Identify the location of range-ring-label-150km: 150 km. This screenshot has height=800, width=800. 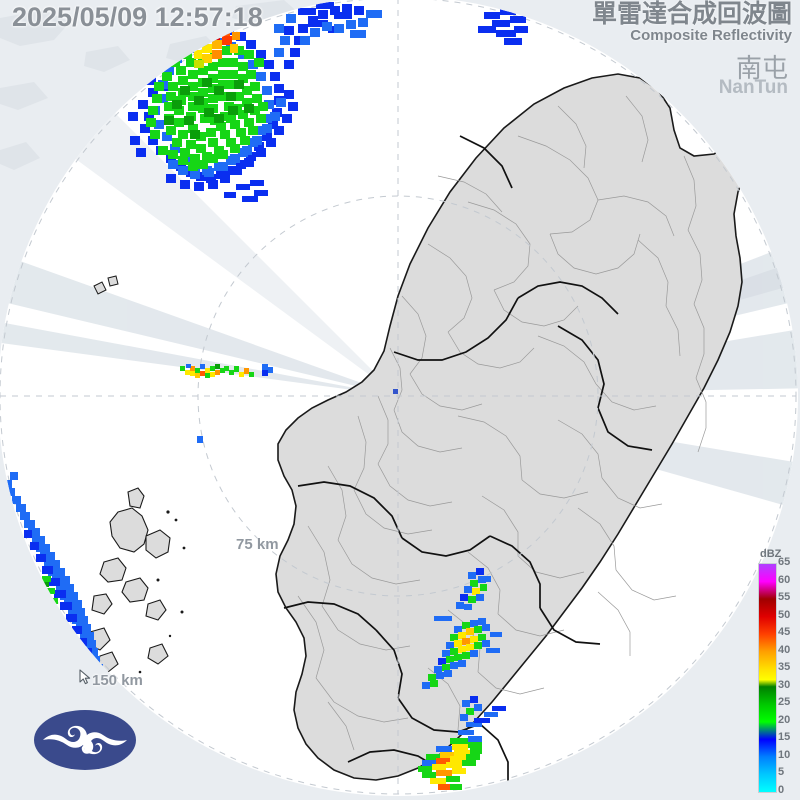
(117, 680).